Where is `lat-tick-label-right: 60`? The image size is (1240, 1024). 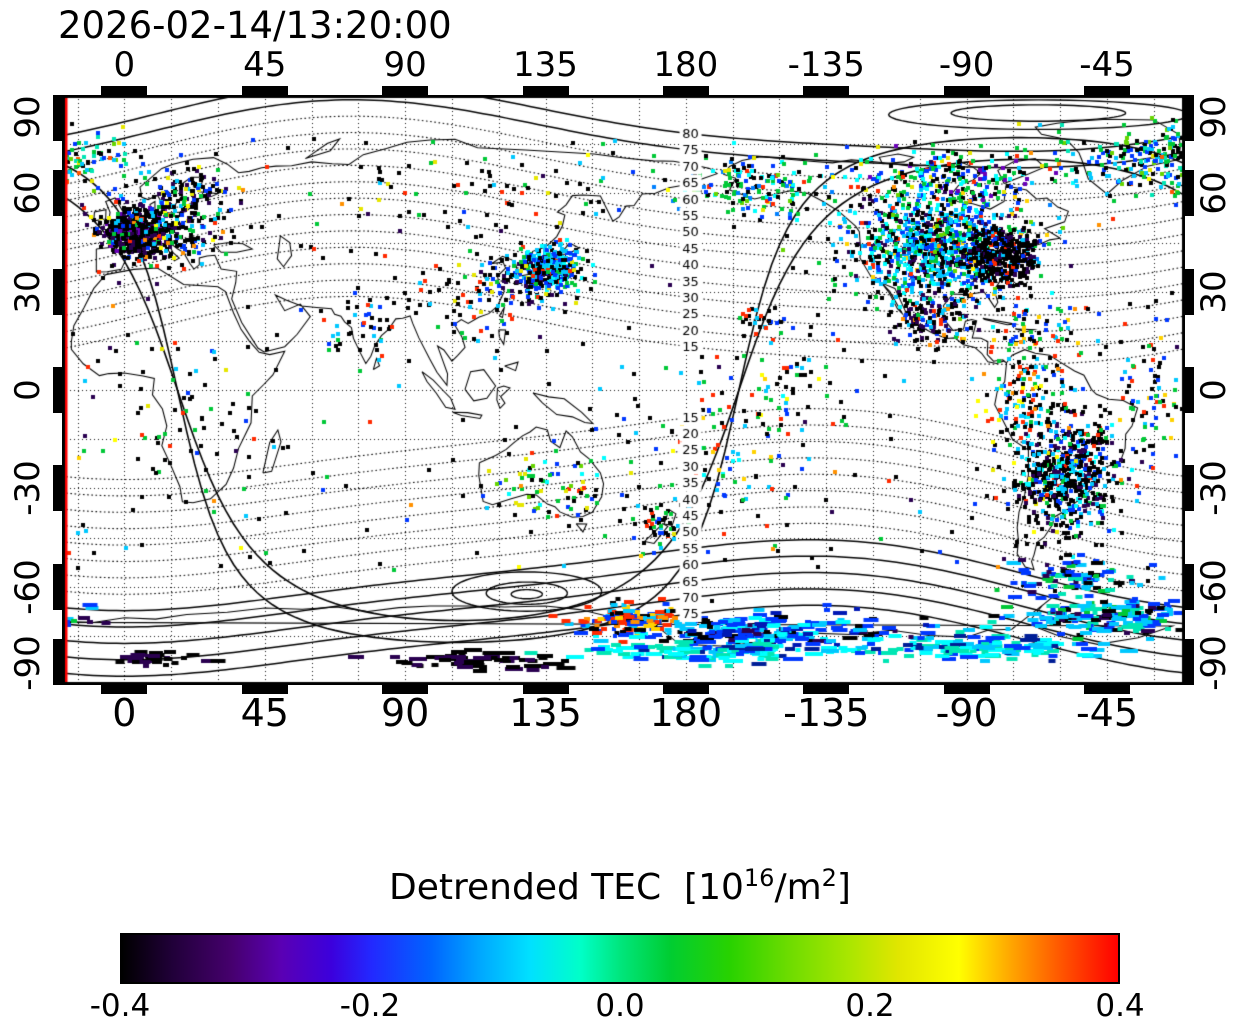 lat-tick-label-right: 60 is located at coordinates (1214, 193).